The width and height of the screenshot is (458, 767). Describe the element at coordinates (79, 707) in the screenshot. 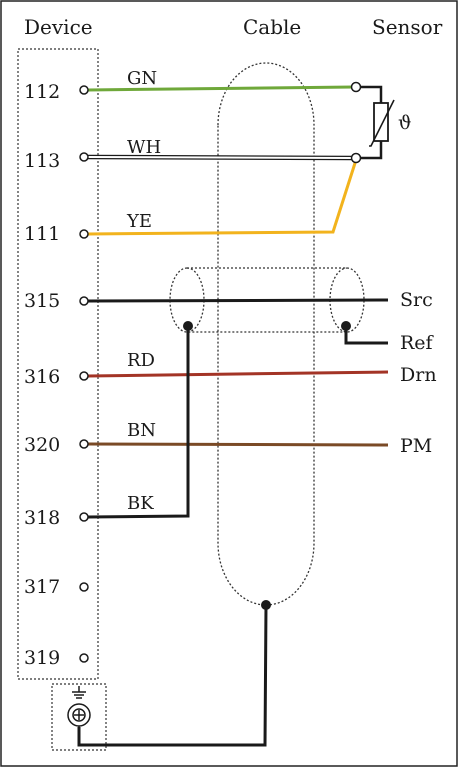

I see `ground-icon` at that location.